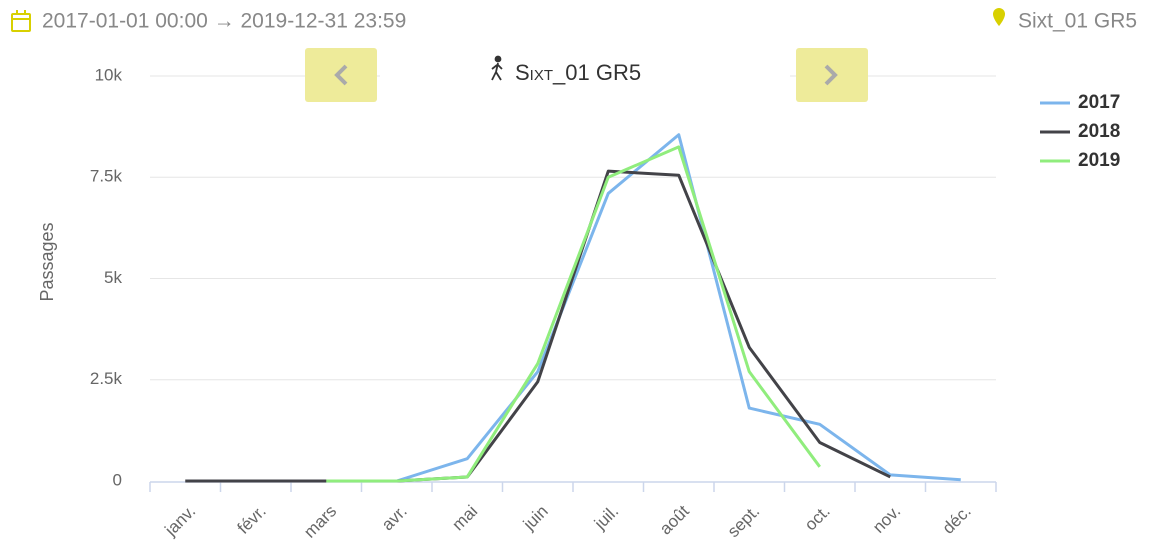 The height and width of the screenshot is (552, 1170). I want to click on x-tick-label: févr., so click(252, 520).